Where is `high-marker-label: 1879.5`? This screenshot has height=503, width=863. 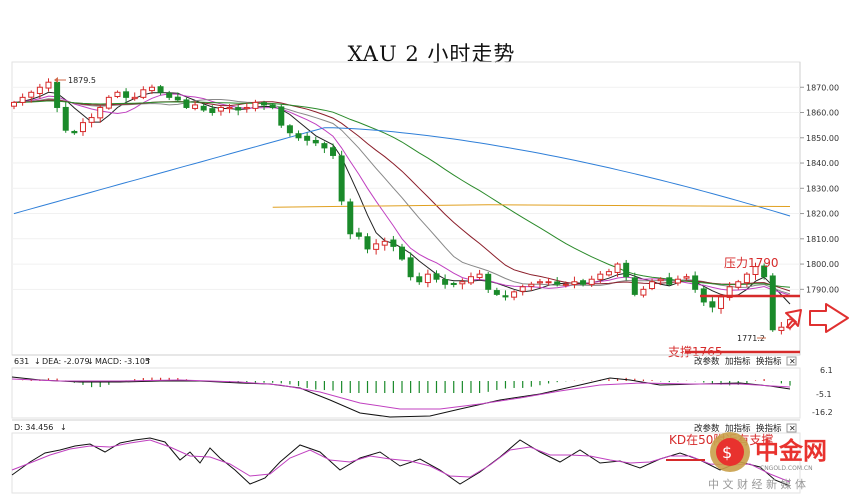 high-marker-label: 1879.5 is located at coordinates (82, 80).